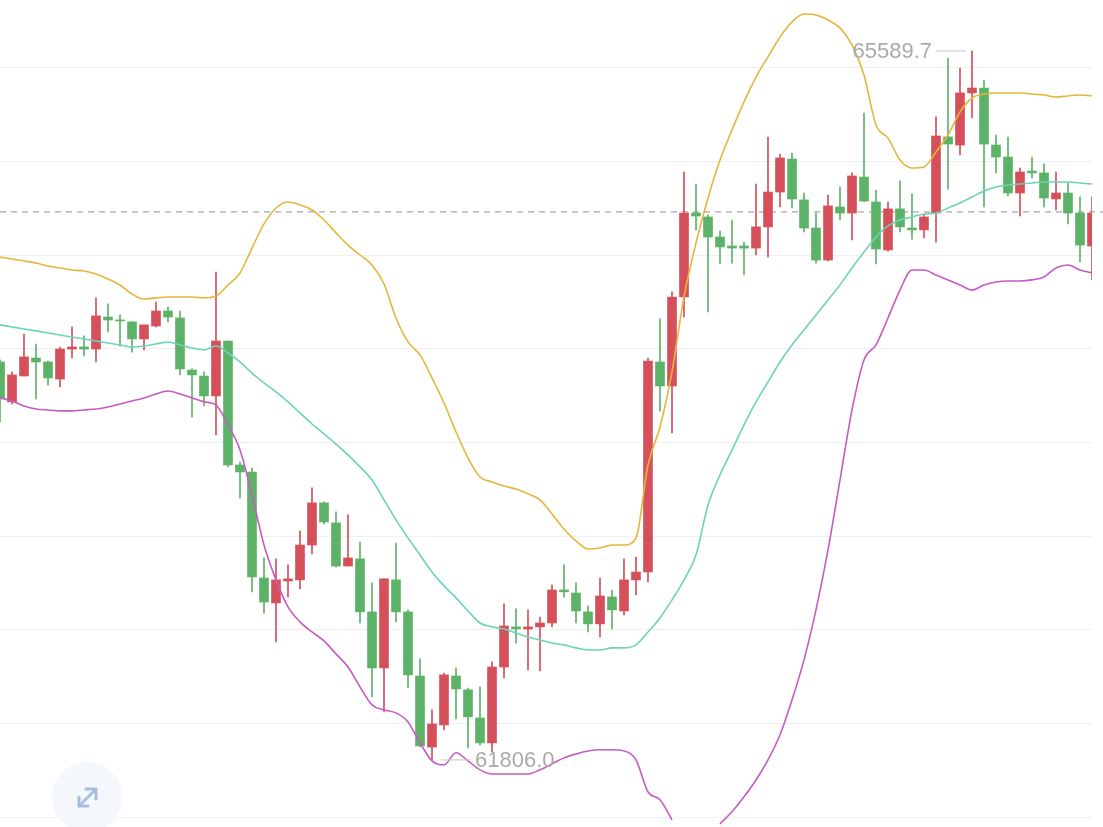 Image resolution: width=1103 pixels, height=827 pixels. What do you see at coordinates (515, 759) in the screenshot?
I see `annotation: 61806.0` at bounding box center [515, 759].